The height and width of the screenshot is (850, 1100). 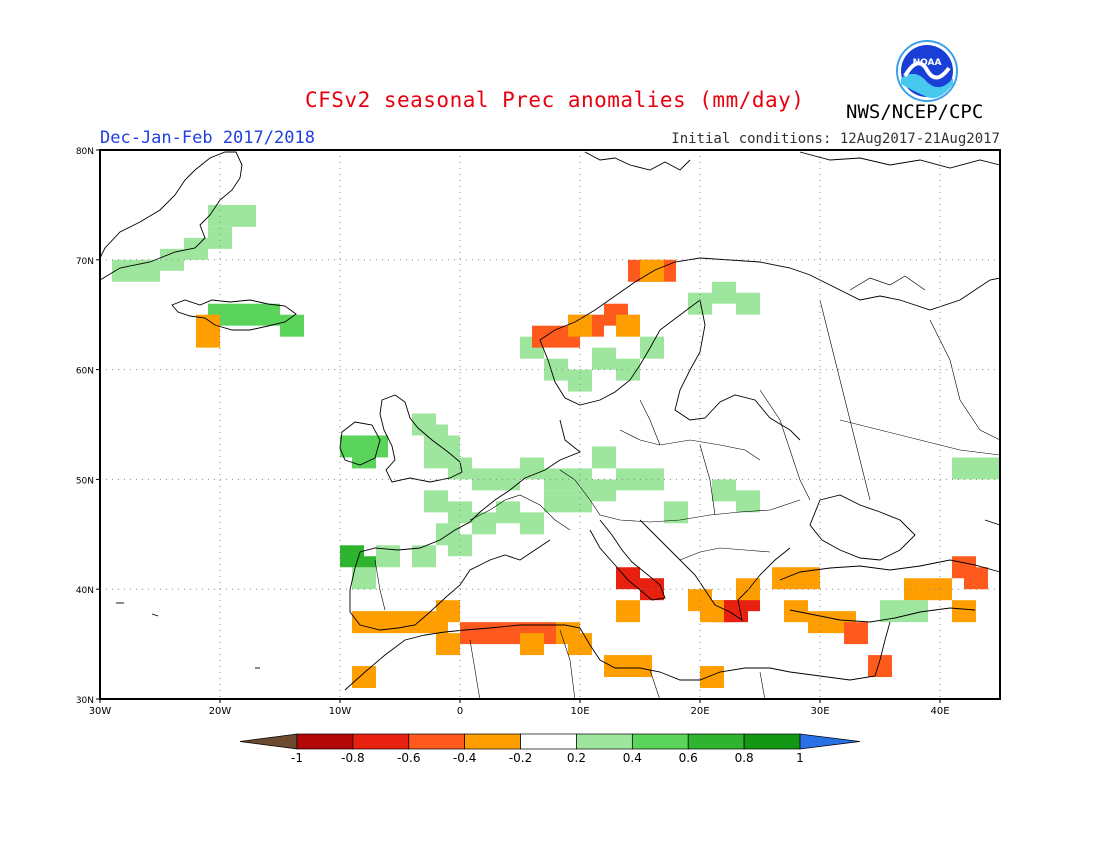 I want to click on season-label: Dec-Jan-Feb 2017/2018, so click(x=207, y=138).